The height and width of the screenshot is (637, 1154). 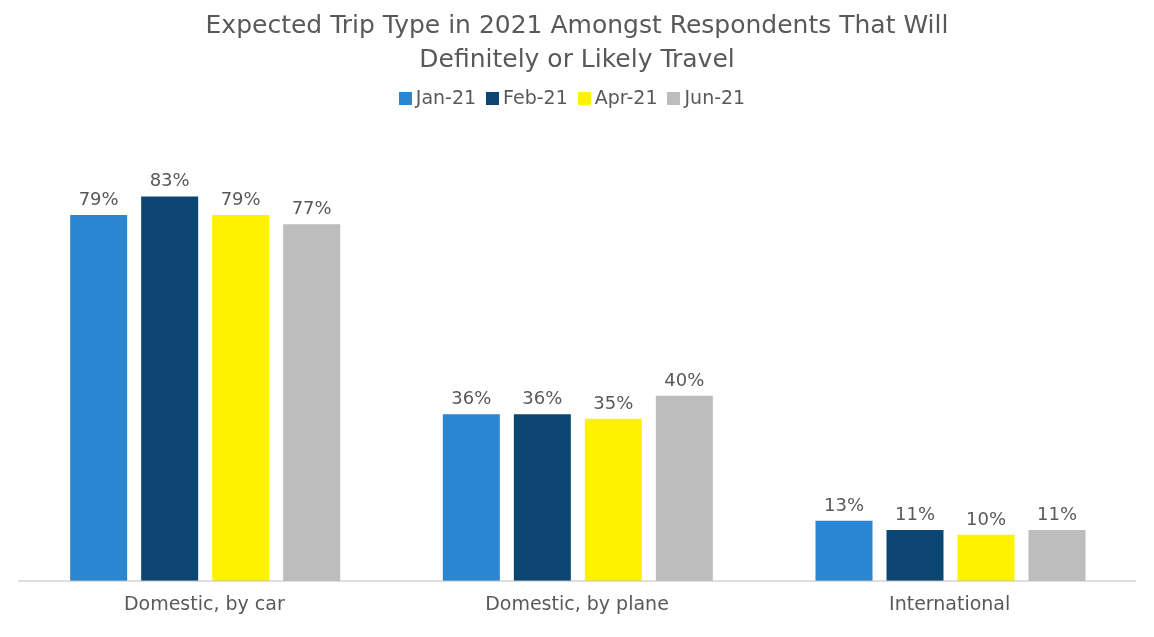 What do you see at coordinates (715, 97) in the screenshot?
I see `legend-label: Jun-21` at bounding box center [715, 97].